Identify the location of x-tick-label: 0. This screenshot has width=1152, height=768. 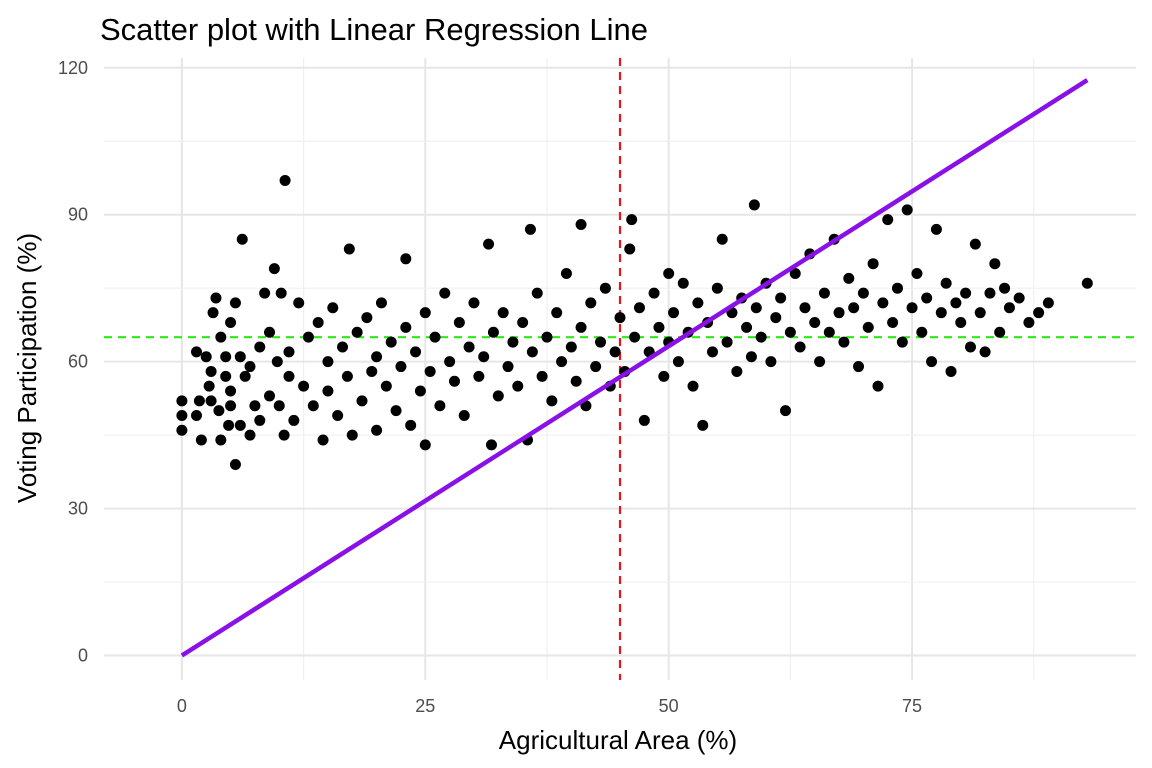
(182, 706).